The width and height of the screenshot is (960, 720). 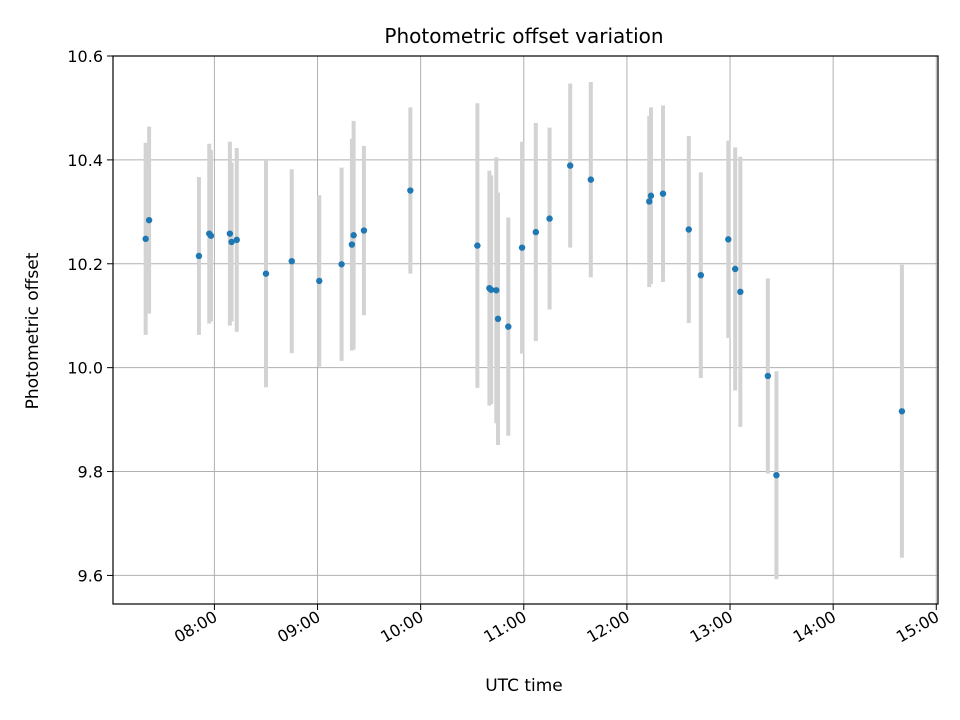 I want to click on chart-title: Photometric offset variation, so click(x=523, y=36).